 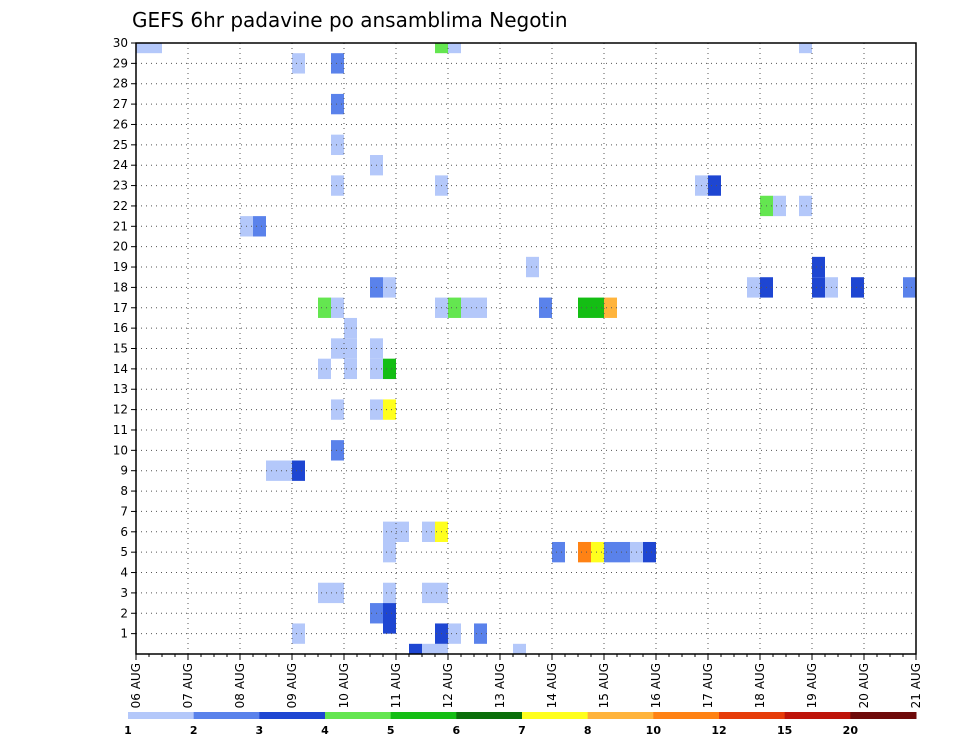 What do you see at coordinates (396, 685) in the screenshot?
I see `x-tick-label: 11 AUG` at bounding box center [396, 685].